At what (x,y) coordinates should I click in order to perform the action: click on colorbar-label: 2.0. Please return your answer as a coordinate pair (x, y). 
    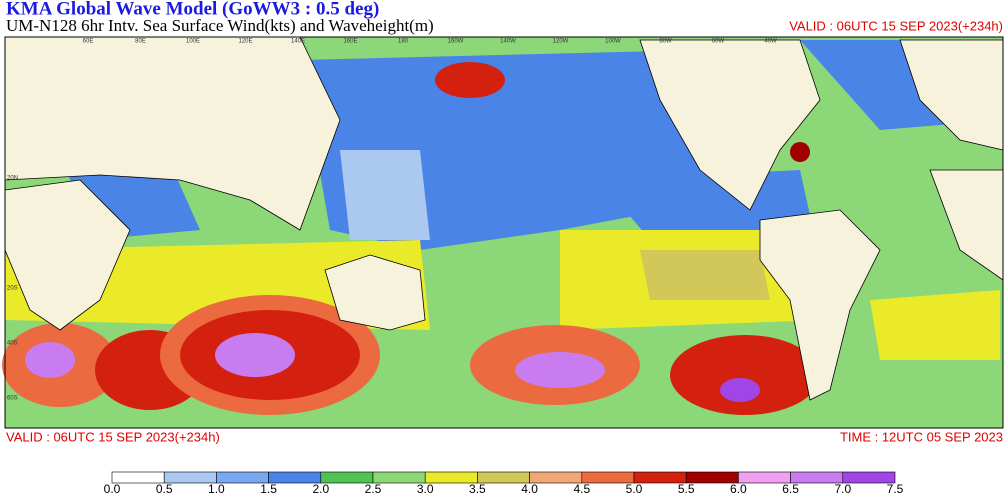
    Looking at the image, I should click on (320, 489).